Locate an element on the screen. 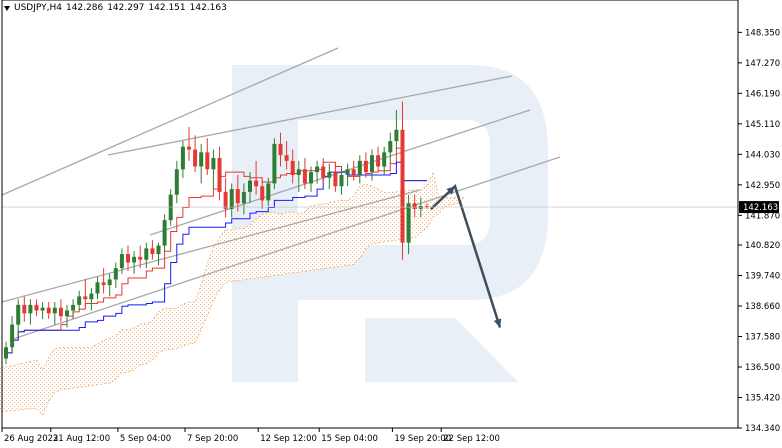 The height and width of the screenshot is (448, 782). current-price-label: 142.163 is located at coordinates (760, 208).